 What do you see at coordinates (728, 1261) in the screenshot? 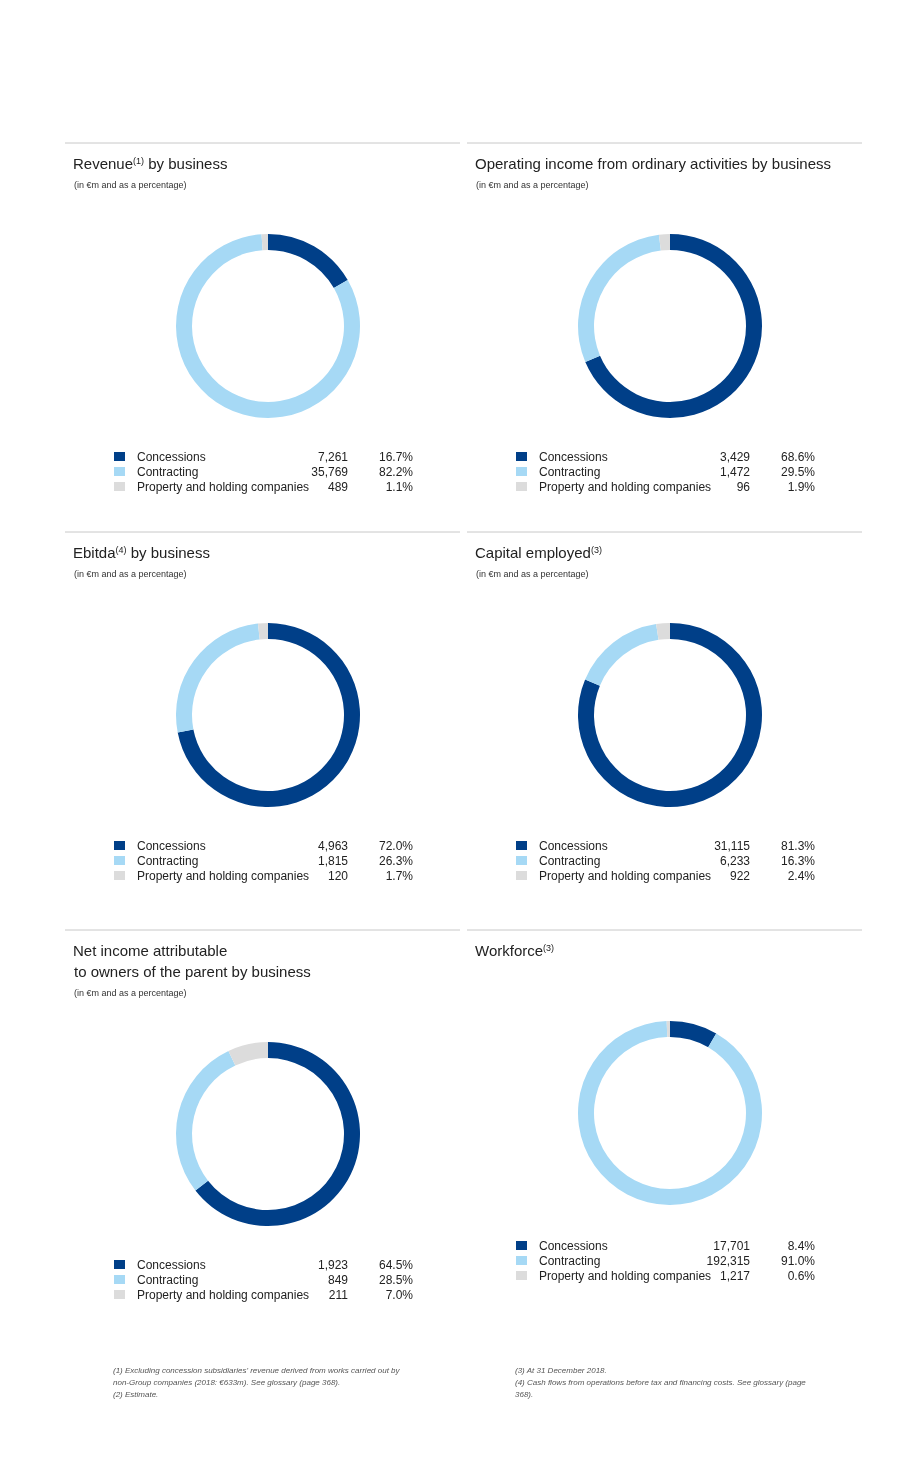
I see `data-label: 192,315` at bounding box center [728, 1261].